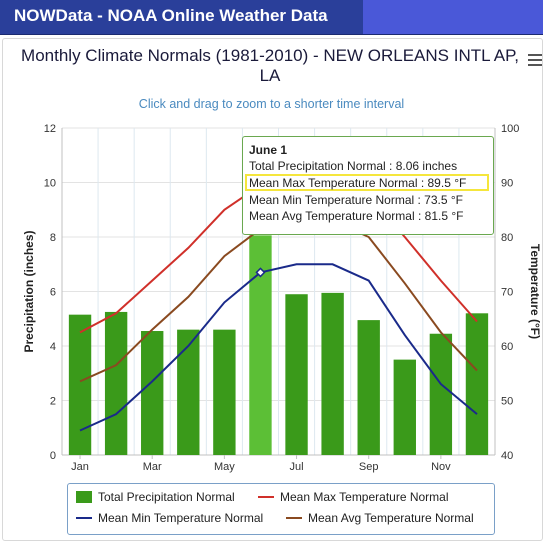 The image size is (543, 541). I want to click on y-axis-title-right: Temperature (°F), so click(535, 291).